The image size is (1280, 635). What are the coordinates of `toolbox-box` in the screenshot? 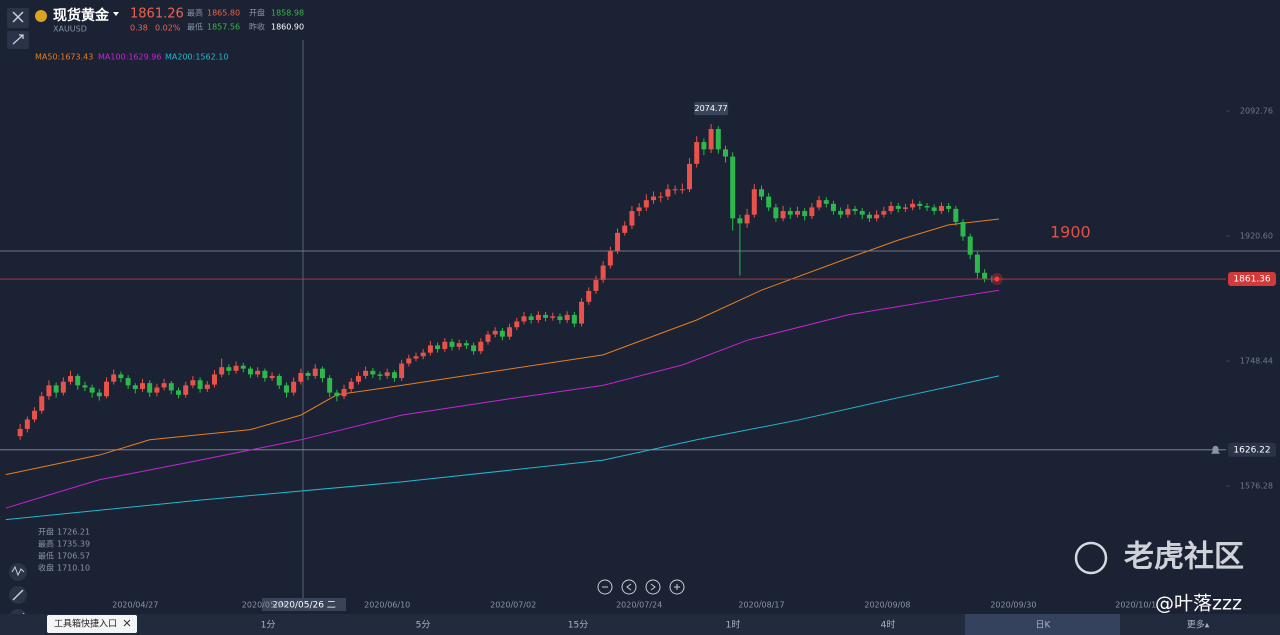 It's located at (92, 624).